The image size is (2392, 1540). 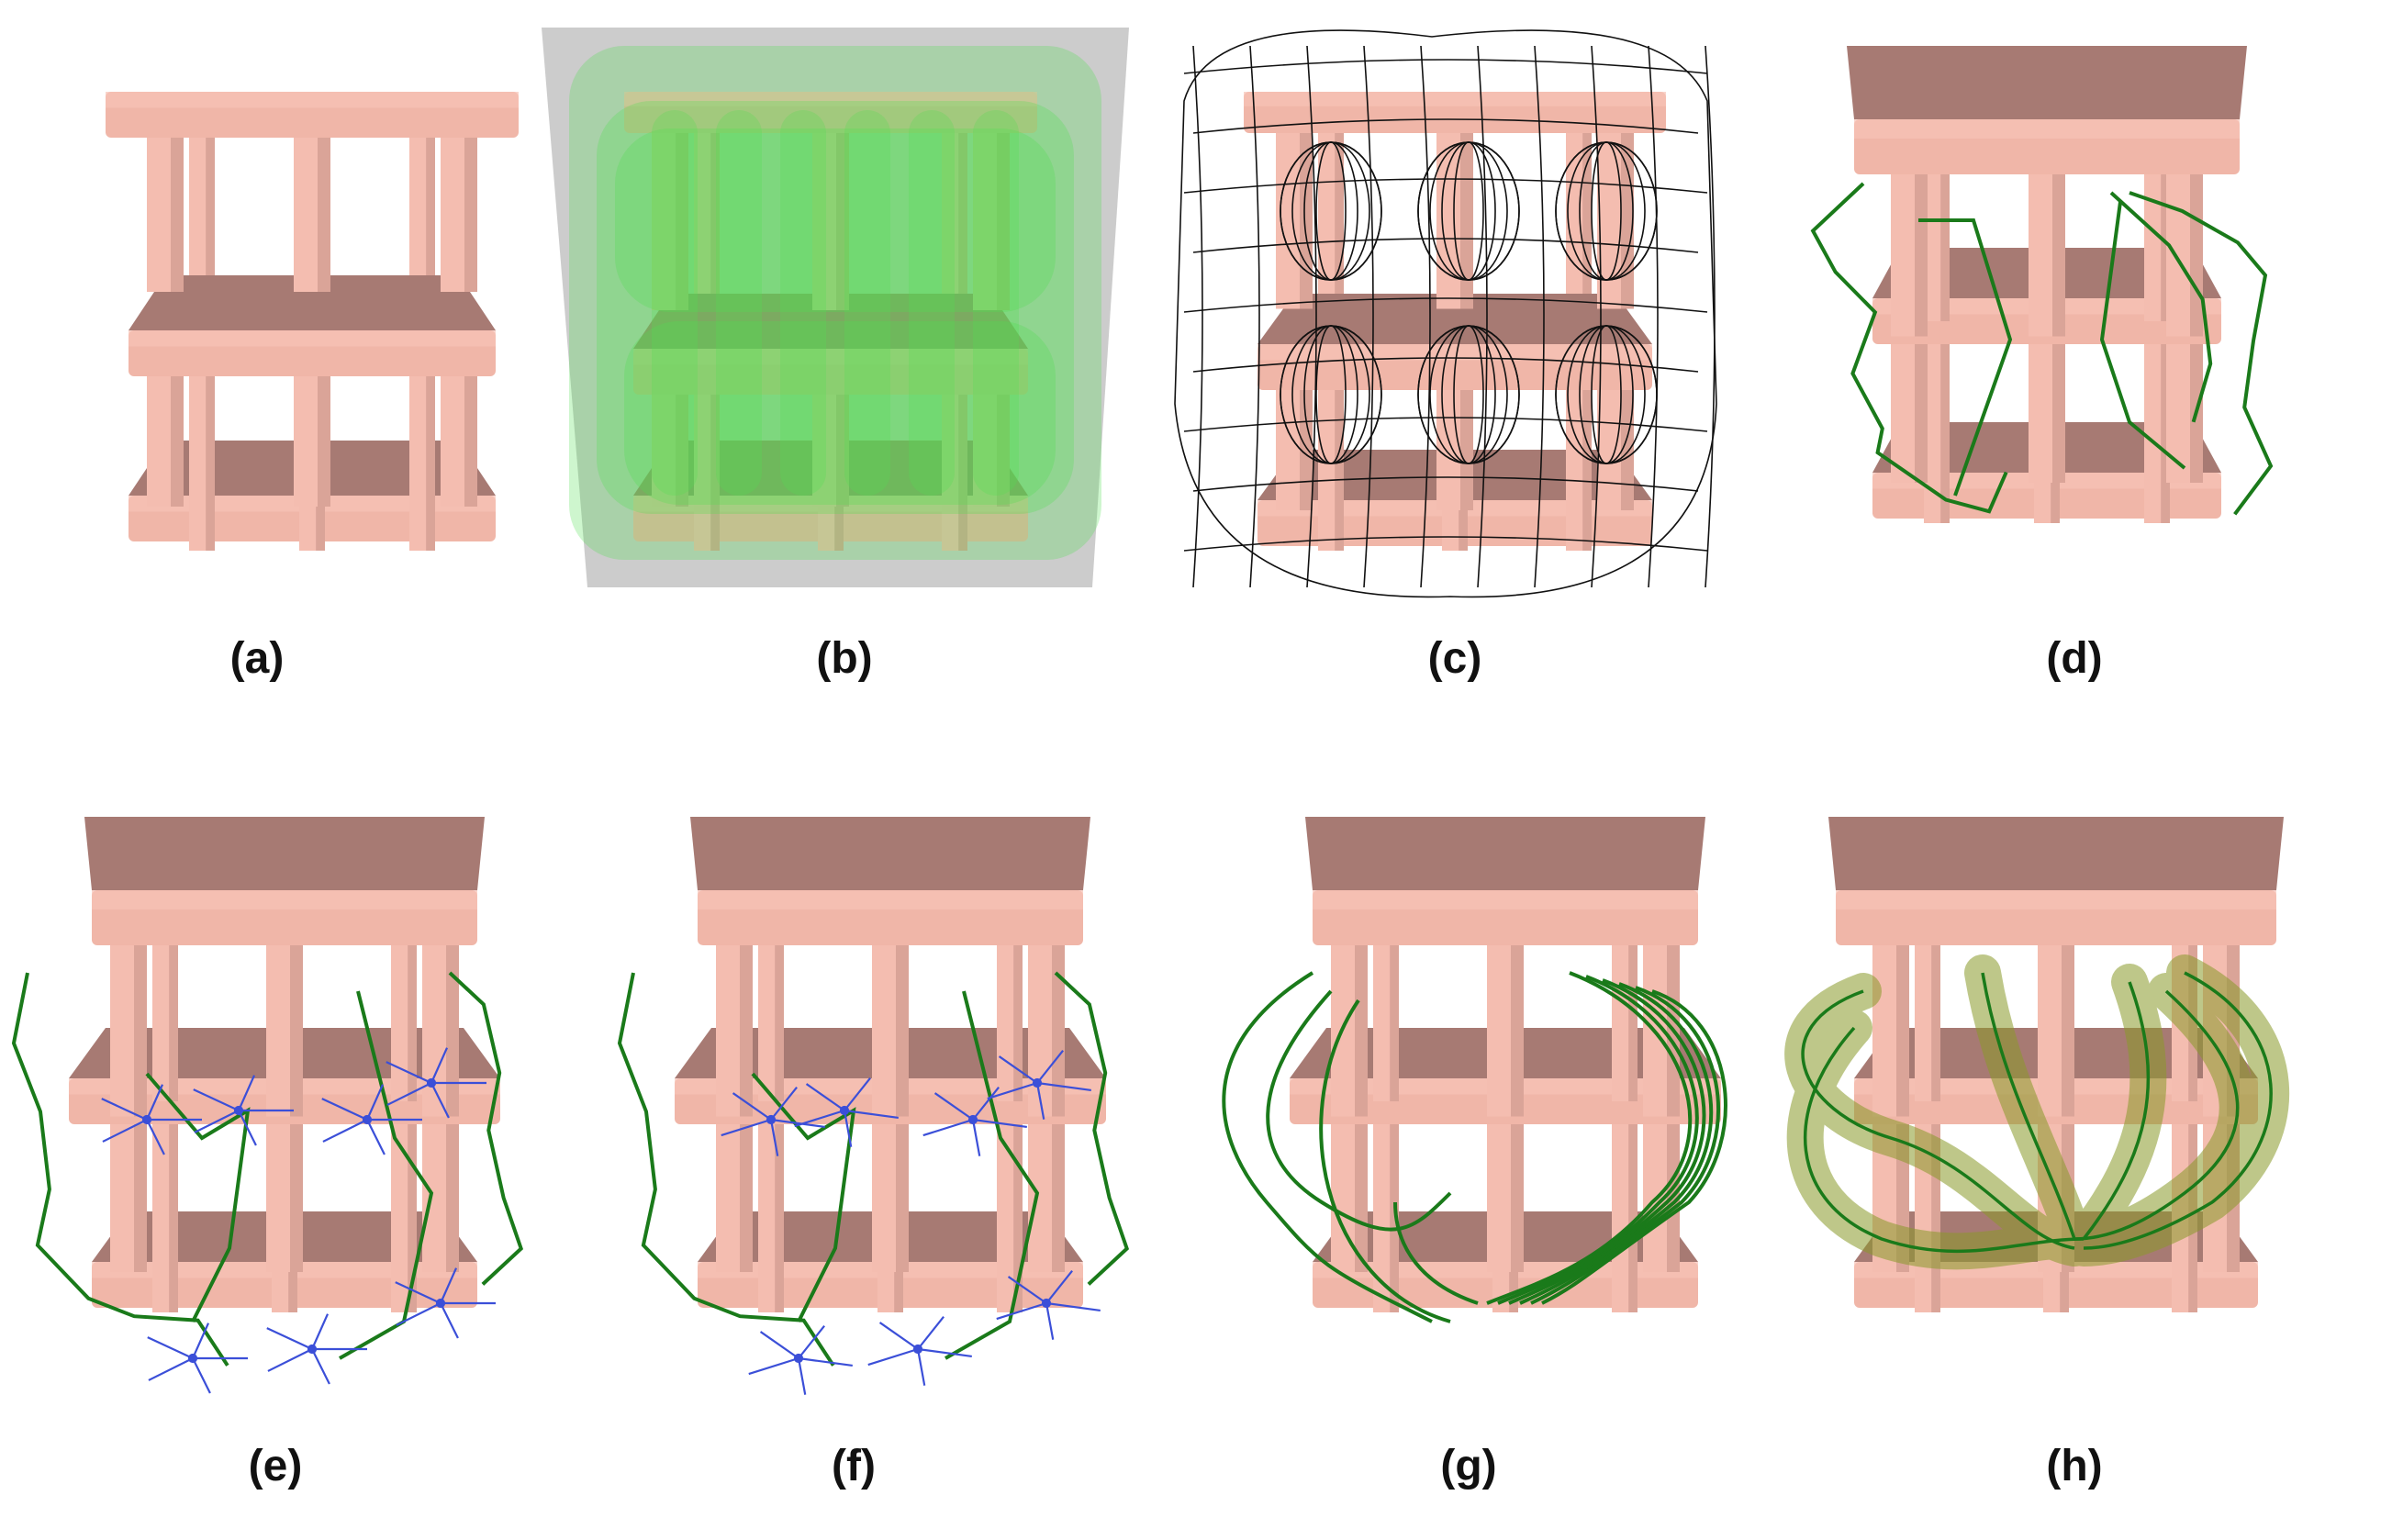 I want to click on panel-b-label: (b), so click(x=845, y=658).